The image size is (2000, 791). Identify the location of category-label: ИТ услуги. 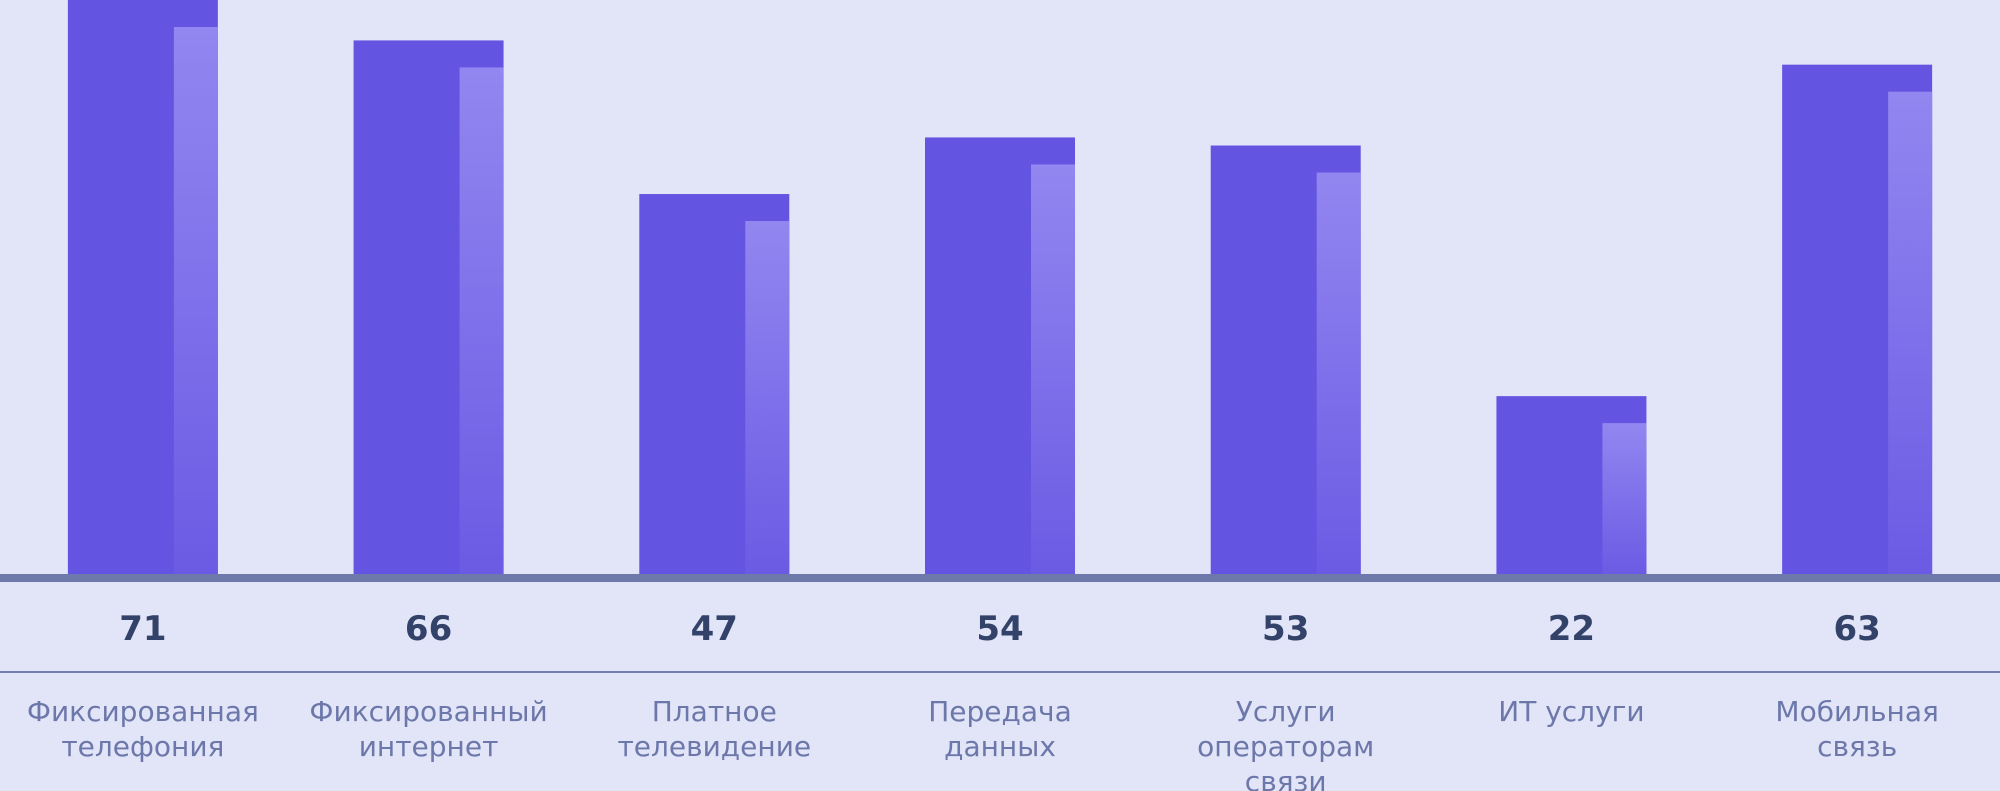
(1571, 711).